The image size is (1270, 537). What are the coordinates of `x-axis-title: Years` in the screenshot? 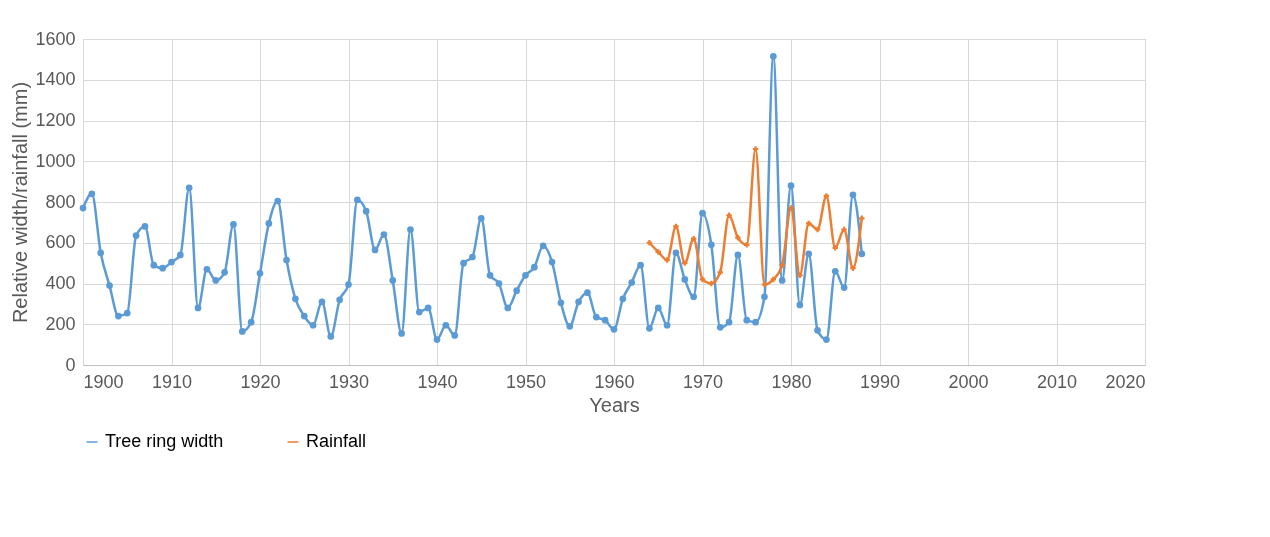 It's located at (614, 404).